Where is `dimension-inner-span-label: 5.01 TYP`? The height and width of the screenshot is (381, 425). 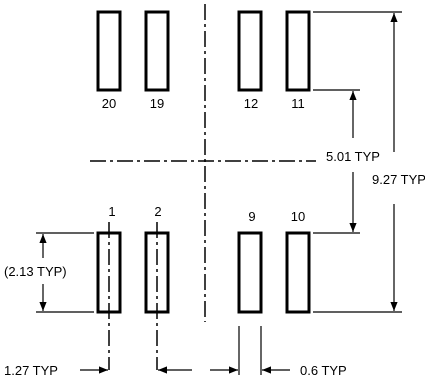
dimension-inner-span-label: 5.01 TYP is located at coordinates (353, 156).